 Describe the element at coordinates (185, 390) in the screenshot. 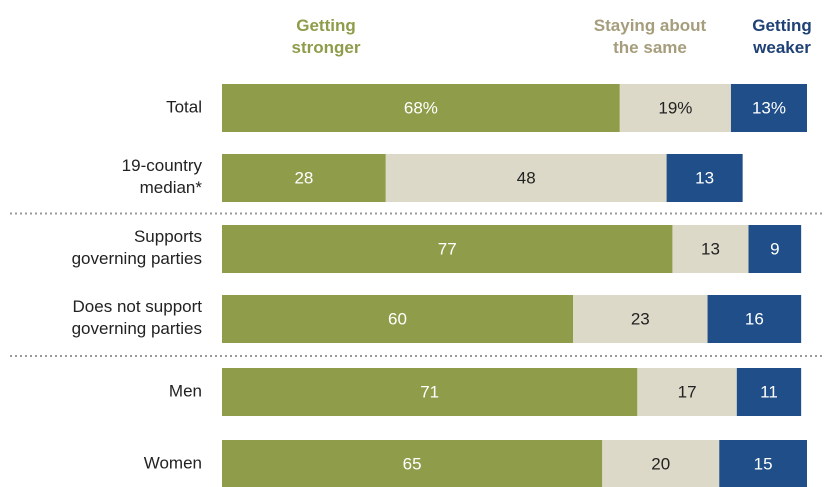

I see `category-label: Men` at that location.